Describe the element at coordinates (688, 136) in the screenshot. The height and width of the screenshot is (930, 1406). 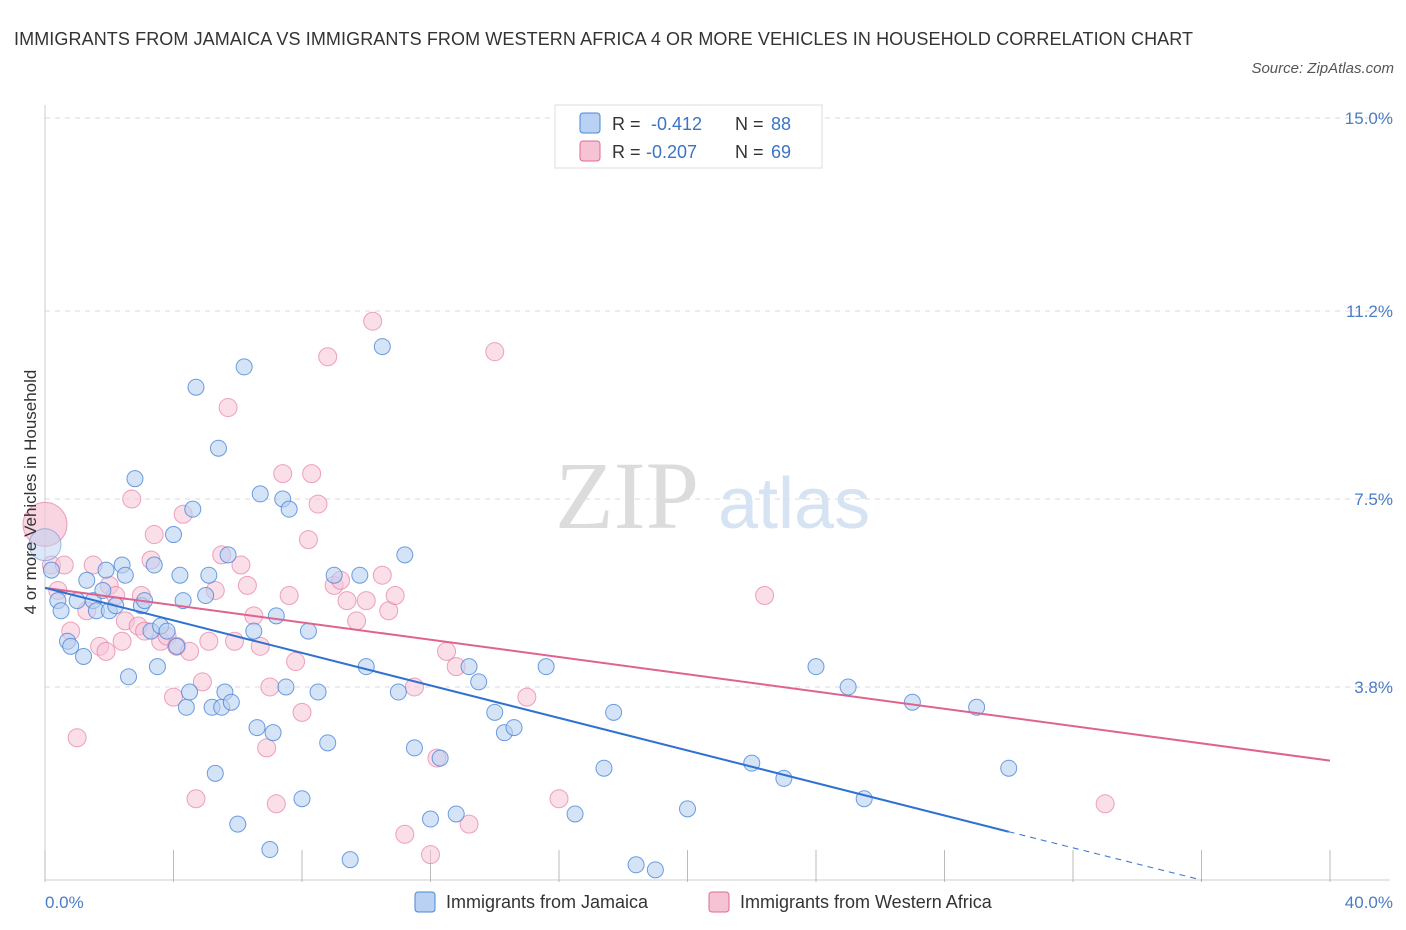
I see `legend-box: R = -0.412 N = 88 R = -0.207 N = 69` at that location.